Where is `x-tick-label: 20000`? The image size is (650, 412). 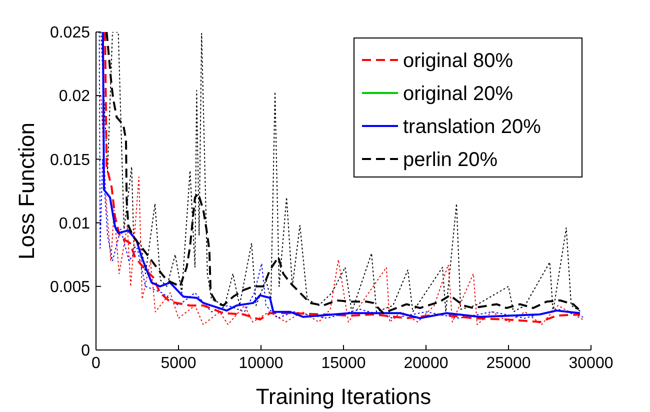 x-tick-label: 20000 is located at coordinates (426, 363).